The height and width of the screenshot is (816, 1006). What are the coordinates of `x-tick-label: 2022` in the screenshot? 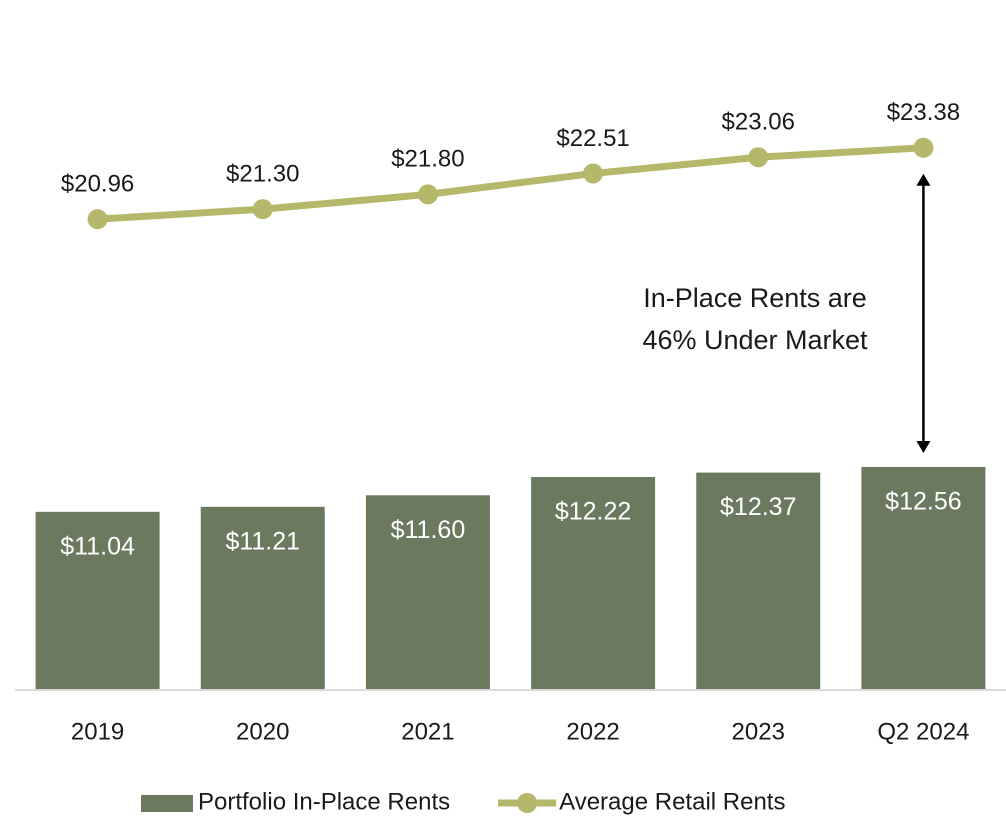 It's located at (592, 731).